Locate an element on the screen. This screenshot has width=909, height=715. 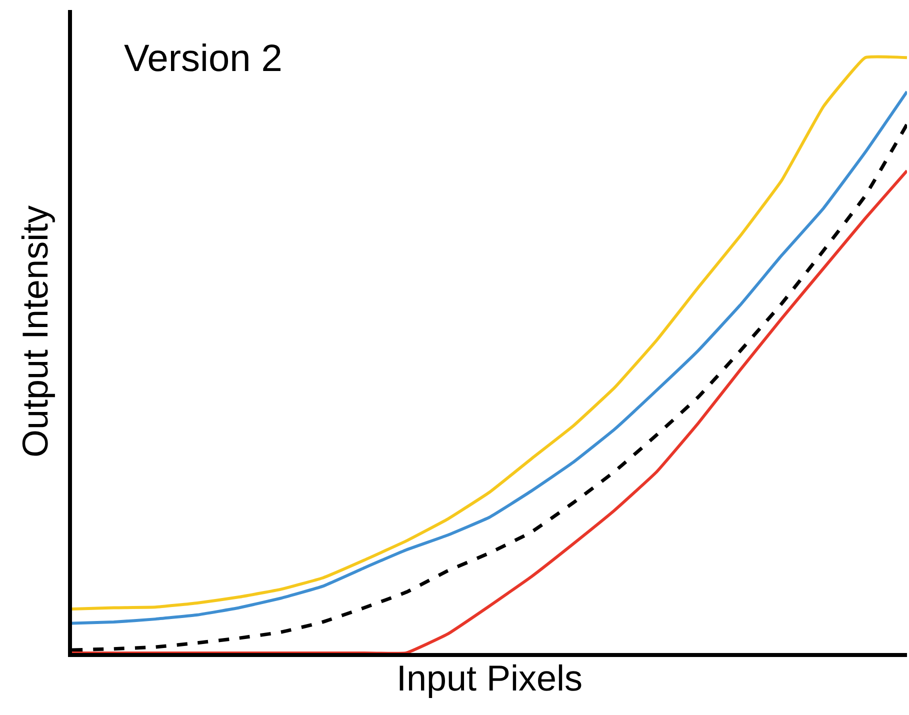
y-axis-title: Output Intensity is located at coordinates (35, 331).